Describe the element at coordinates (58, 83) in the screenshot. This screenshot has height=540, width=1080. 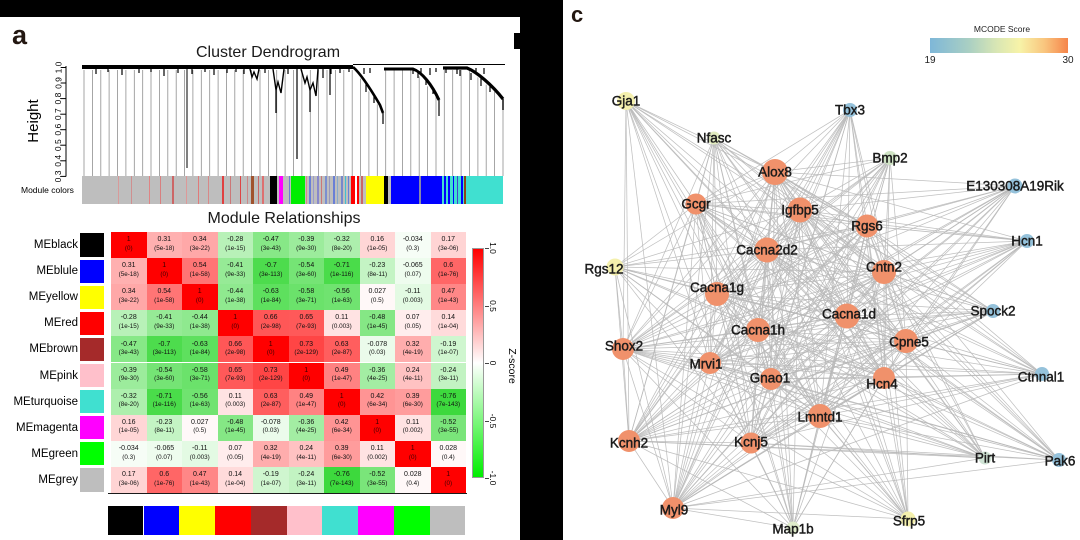
I see `svg-text: 0.9` at that location.